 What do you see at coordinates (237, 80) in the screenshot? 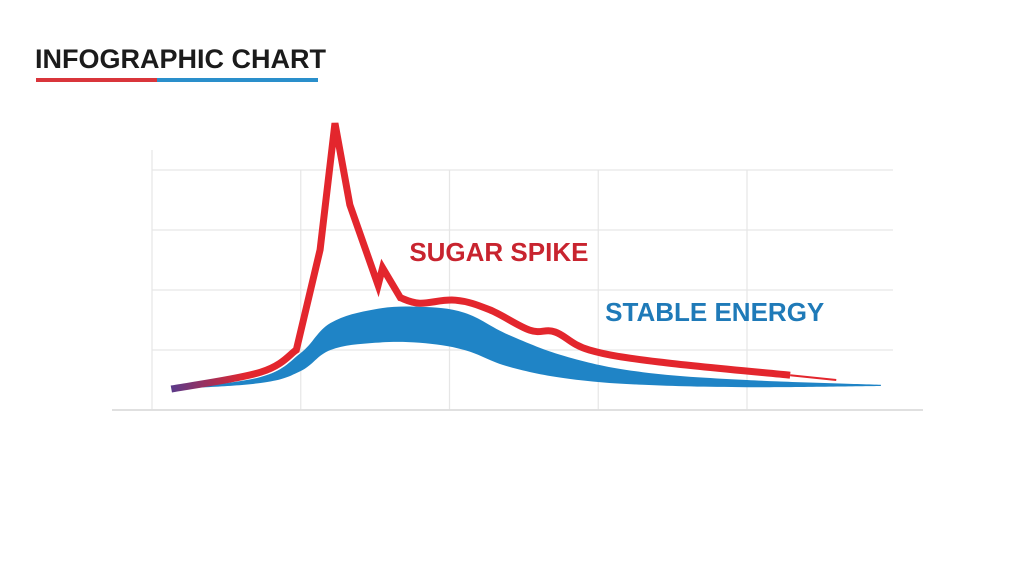
I see `title-underline-blue` at bounding box center [237, 80].